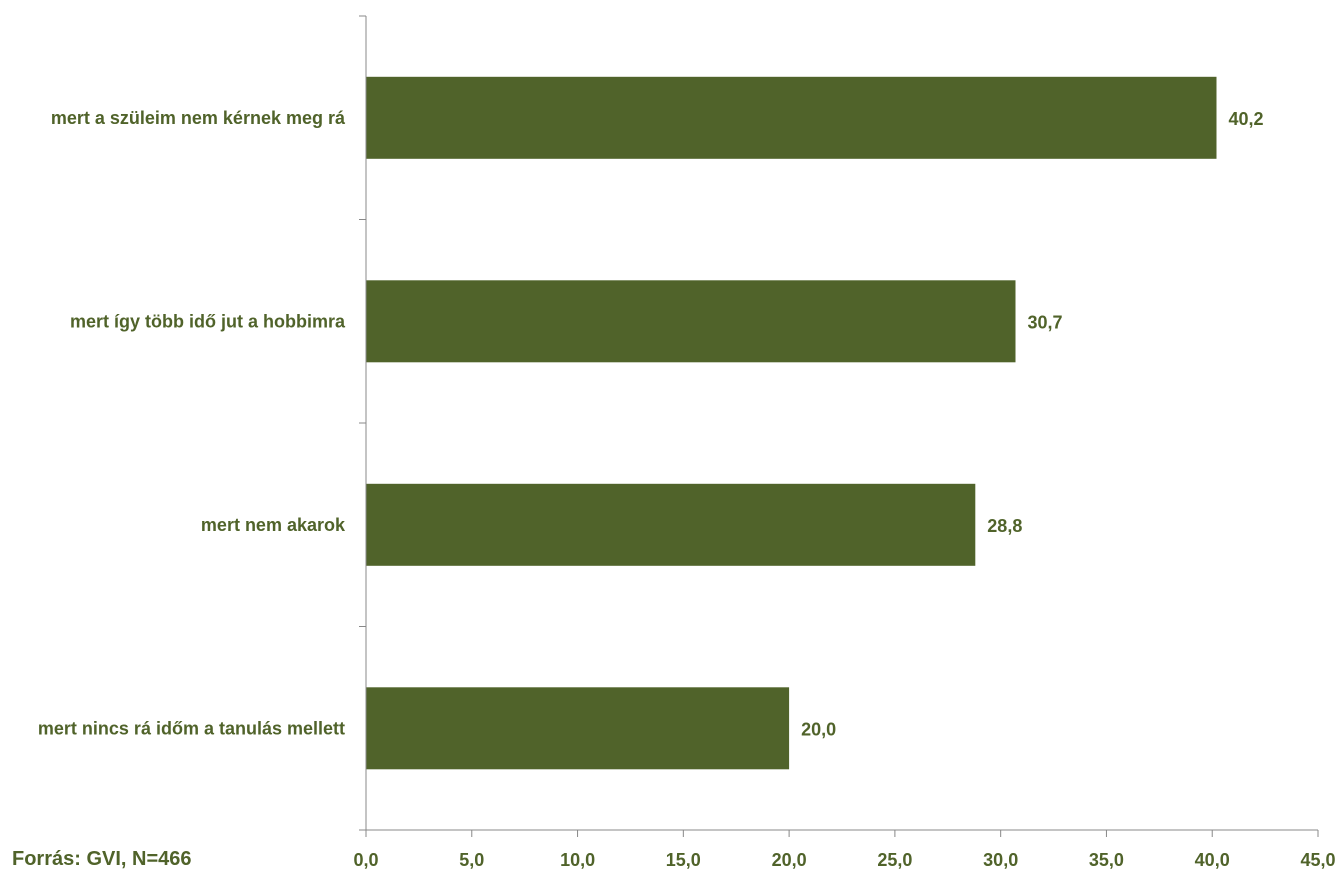 This screenshot has height=871, width=1341. I want to click on x-tick-label-6: 30,0, so click(1000, 860).